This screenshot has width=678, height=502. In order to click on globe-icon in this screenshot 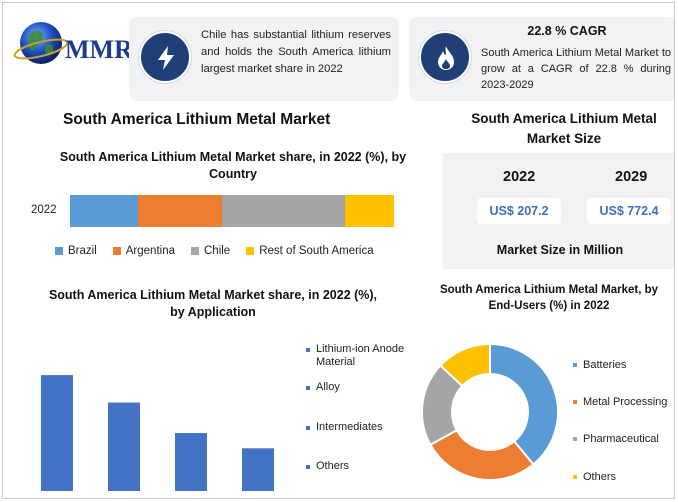, I will do `click(41, 43)`.